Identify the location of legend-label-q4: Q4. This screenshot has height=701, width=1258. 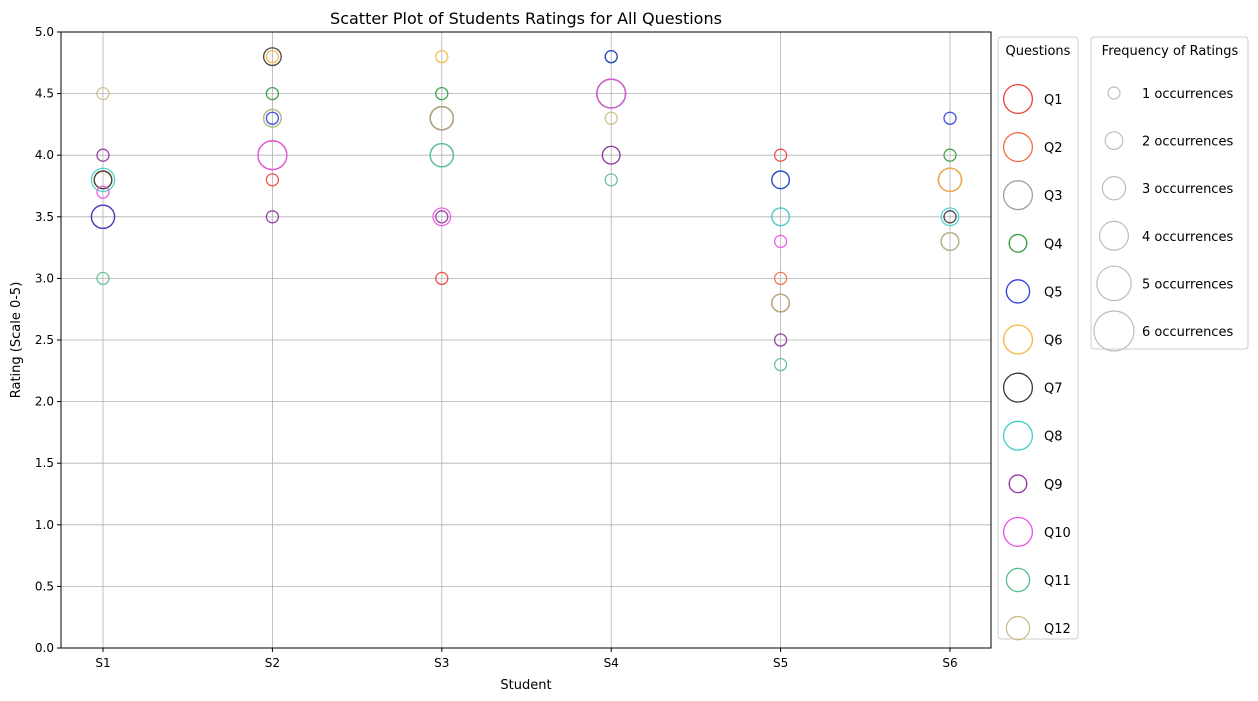
(1053, 244).